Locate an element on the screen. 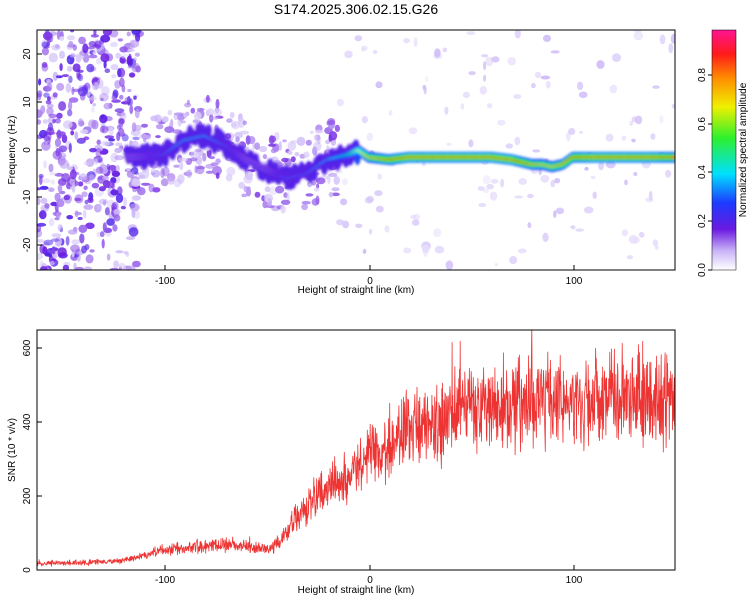  spectrogram-y-tick-label: -20 is located at coordinates (27, 244).